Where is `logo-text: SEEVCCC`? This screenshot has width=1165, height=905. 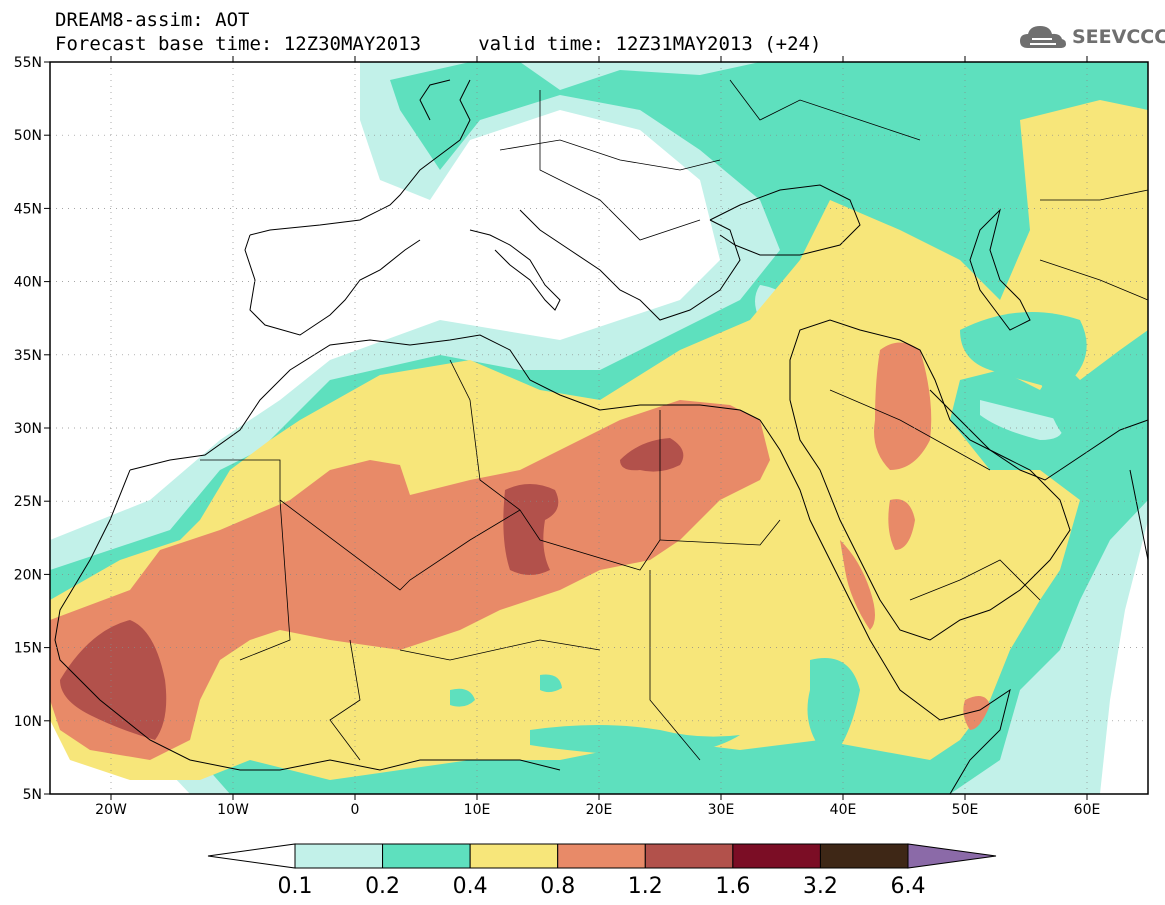
logo-text: SEEVCCC is located at coordinates (1118, 37).